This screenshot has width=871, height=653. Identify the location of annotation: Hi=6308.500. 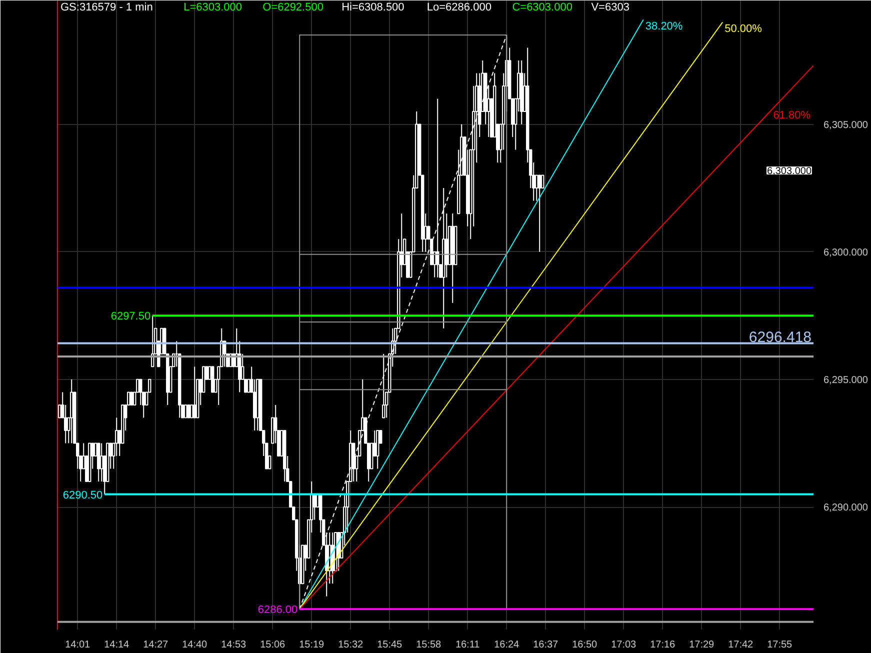
(373, 8).